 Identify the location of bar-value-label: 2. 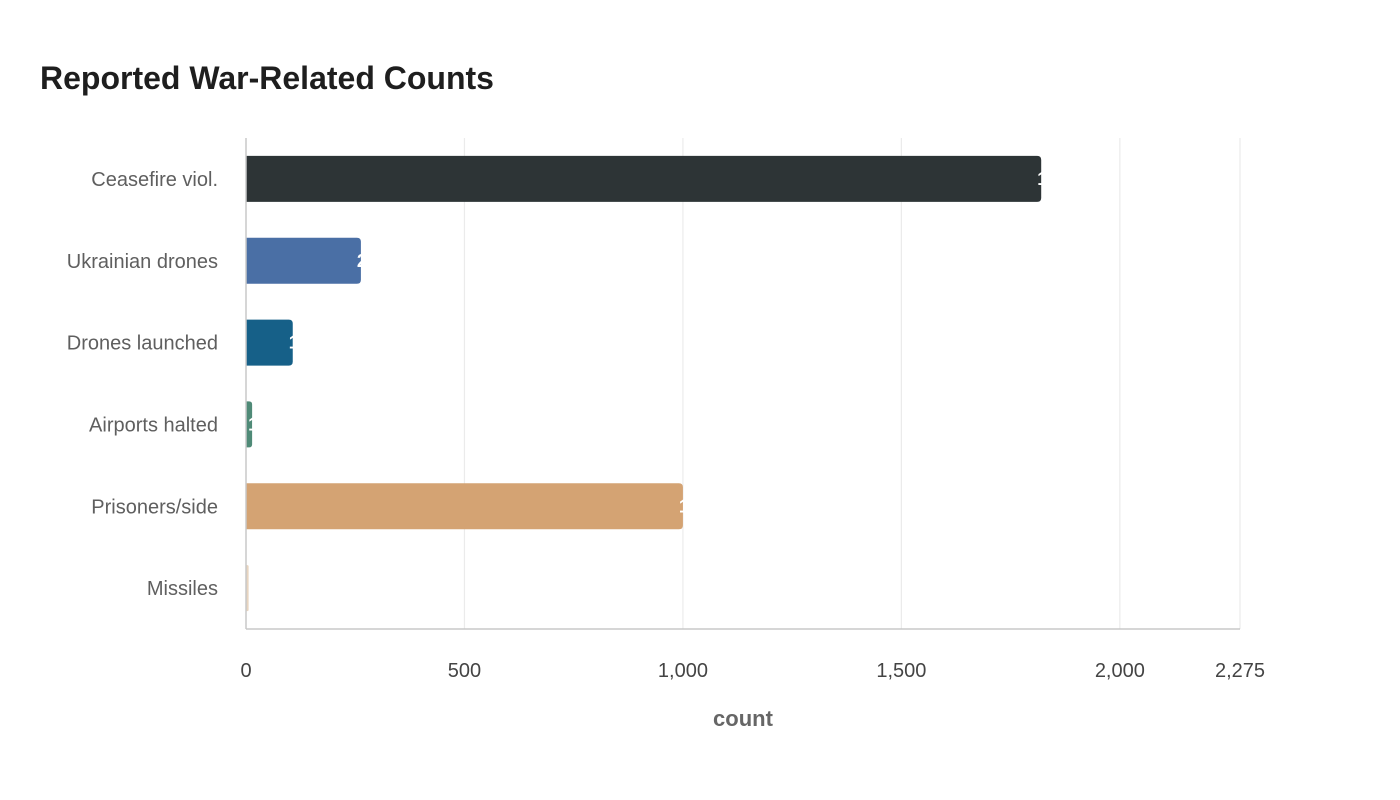
(362, 261).